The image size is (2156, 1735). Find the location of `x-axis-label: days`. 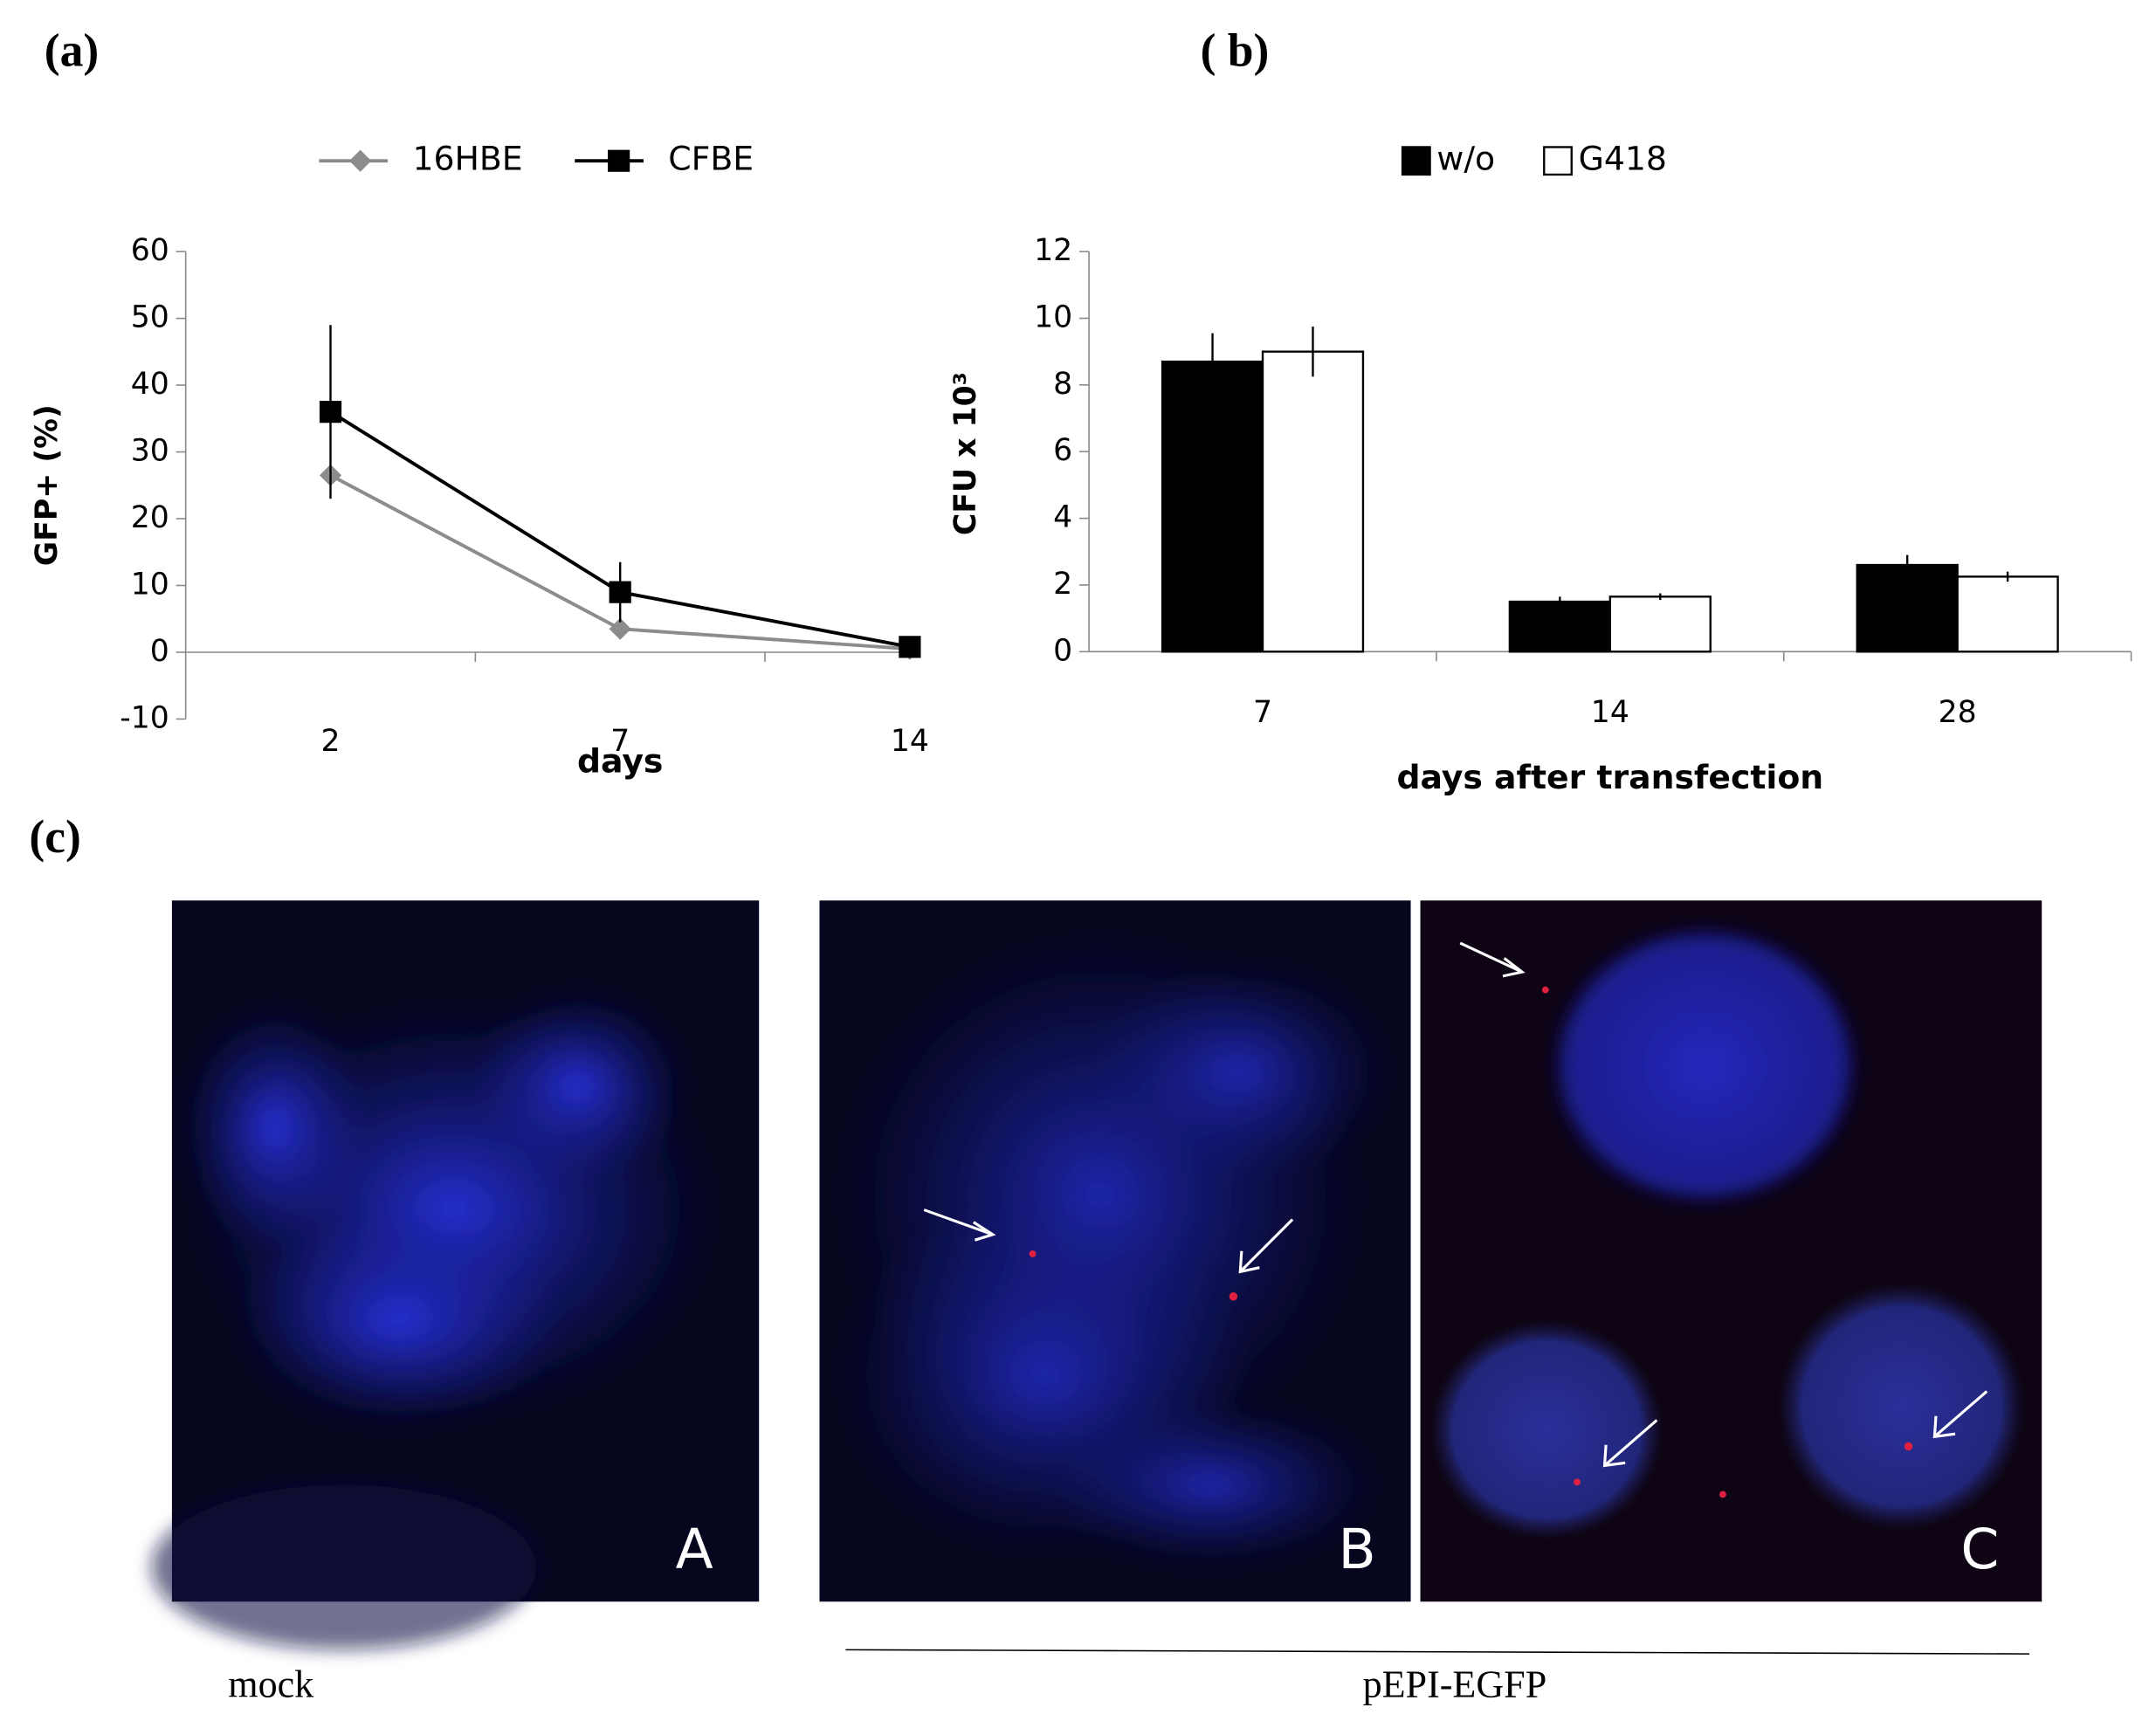

x-axis-label: days is located at coordinates (620, 760).